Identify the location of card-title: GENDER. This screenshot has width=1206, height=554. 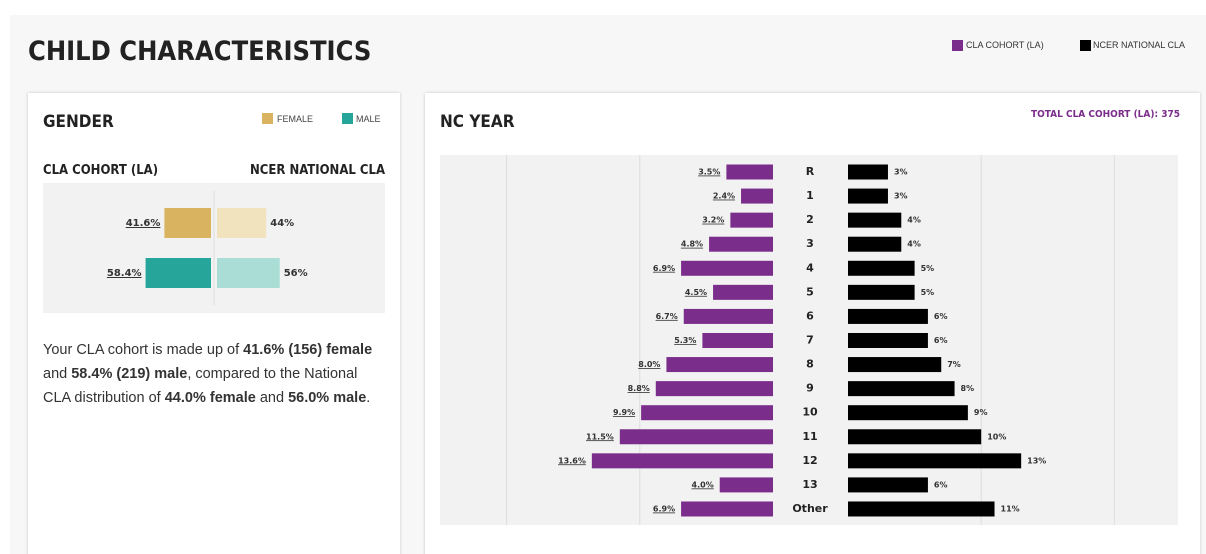
(78, 122).